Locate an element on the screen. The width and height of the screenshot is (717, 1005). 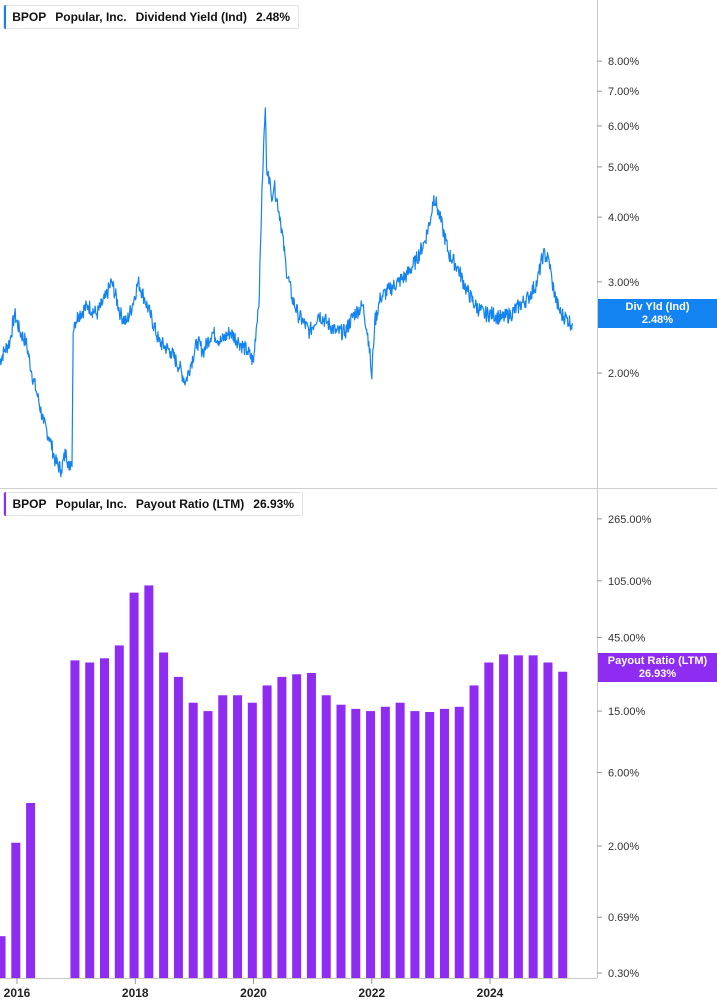
badge-label: Div Yld (Ind) is located at coordinates (657, 307).